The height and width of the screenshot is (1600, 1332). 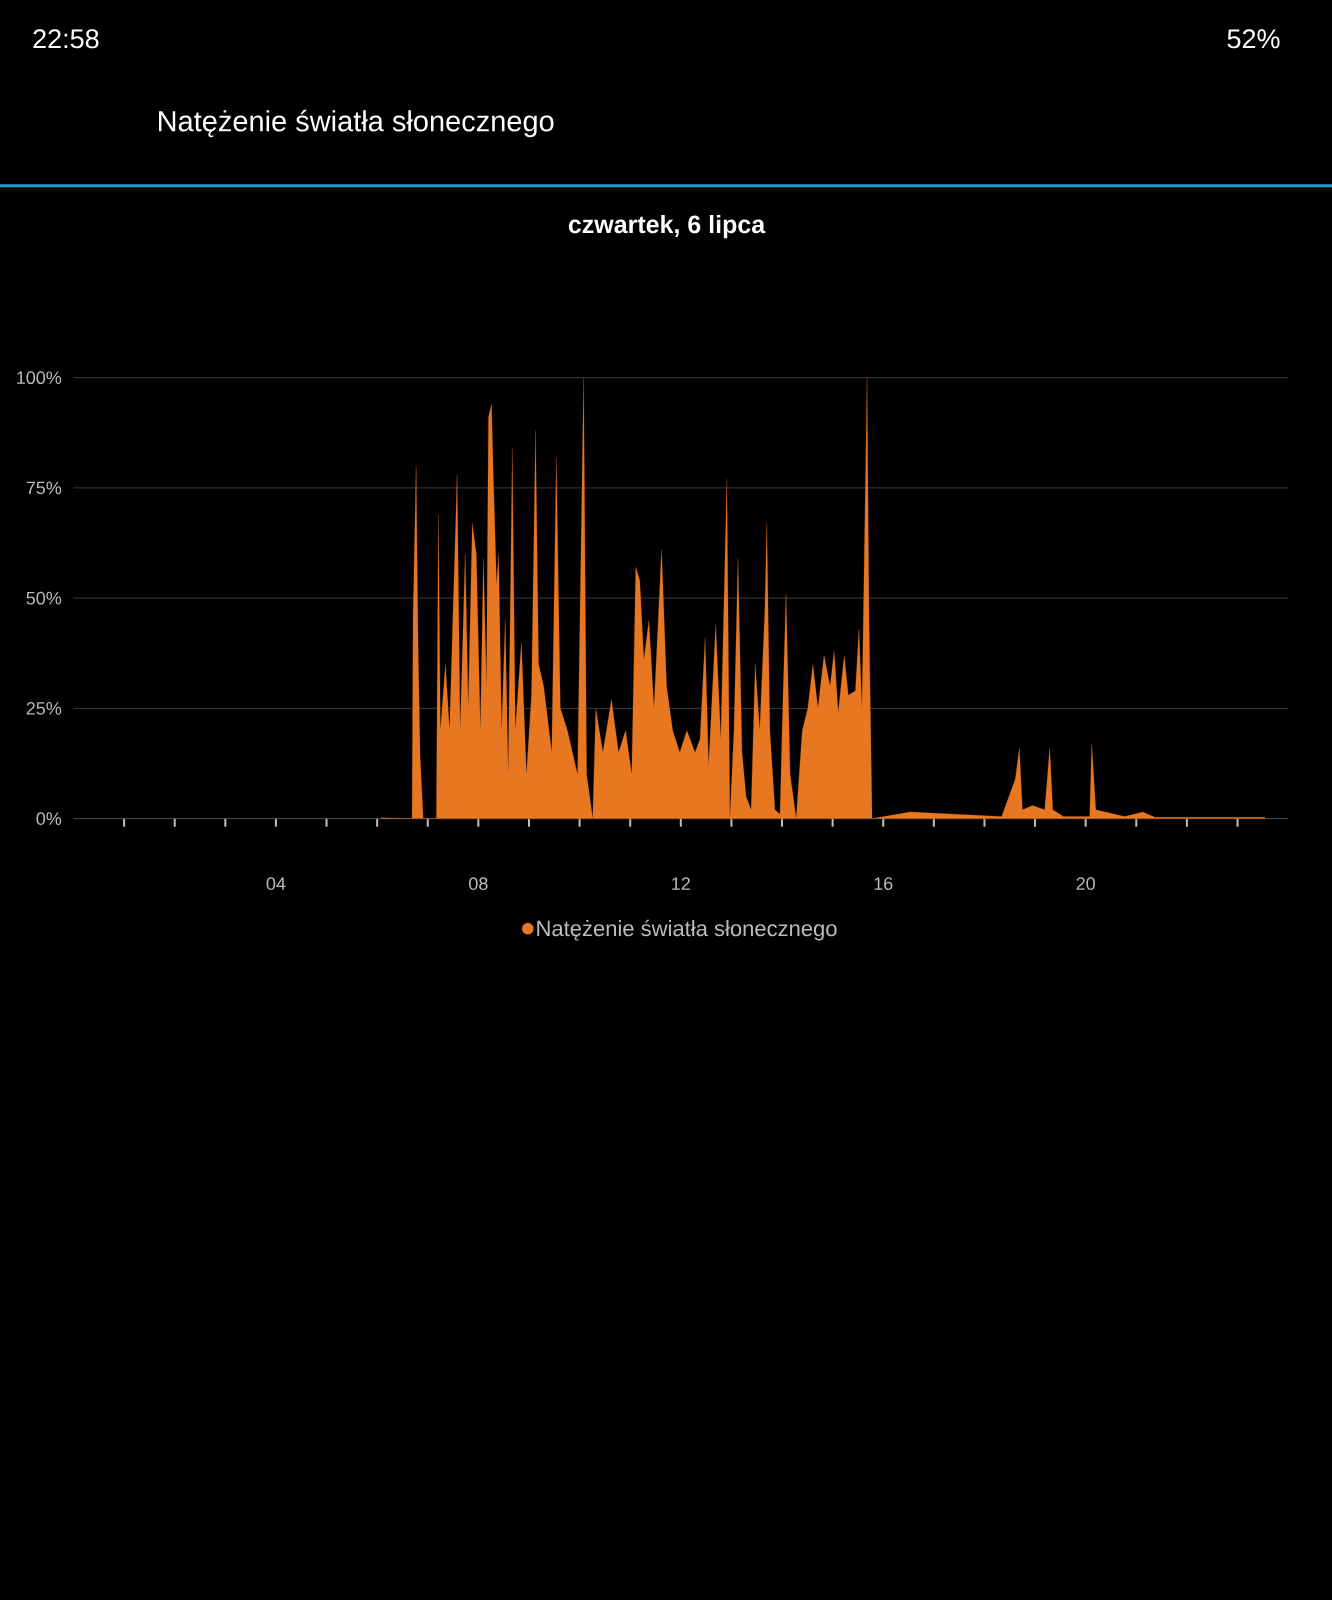 What do you see at coordinates (44, 598) in the screenshot?
I see `y-tick-label: 50%` at bounding box center [44, 598].